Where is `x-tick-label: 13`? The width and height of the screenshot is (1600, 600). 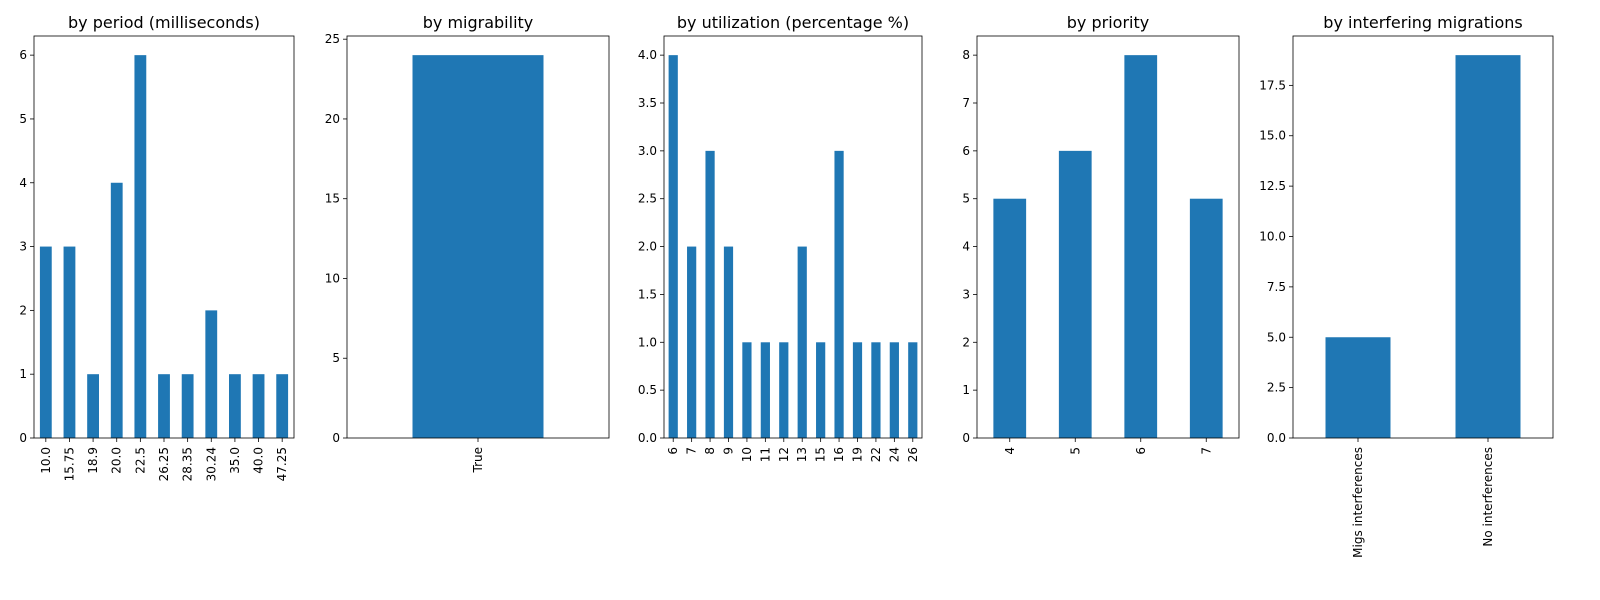
x-tick-label: 13 is located at coordinates (802, 454).